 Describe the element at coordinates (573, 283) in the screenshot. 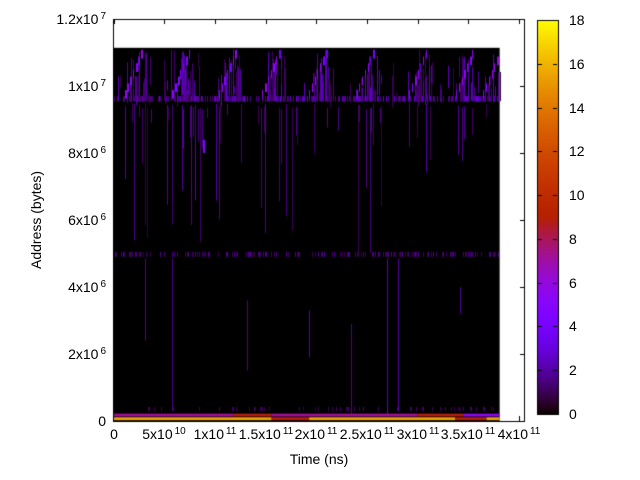

I see `colorbar-tick-label: 6` at that location.